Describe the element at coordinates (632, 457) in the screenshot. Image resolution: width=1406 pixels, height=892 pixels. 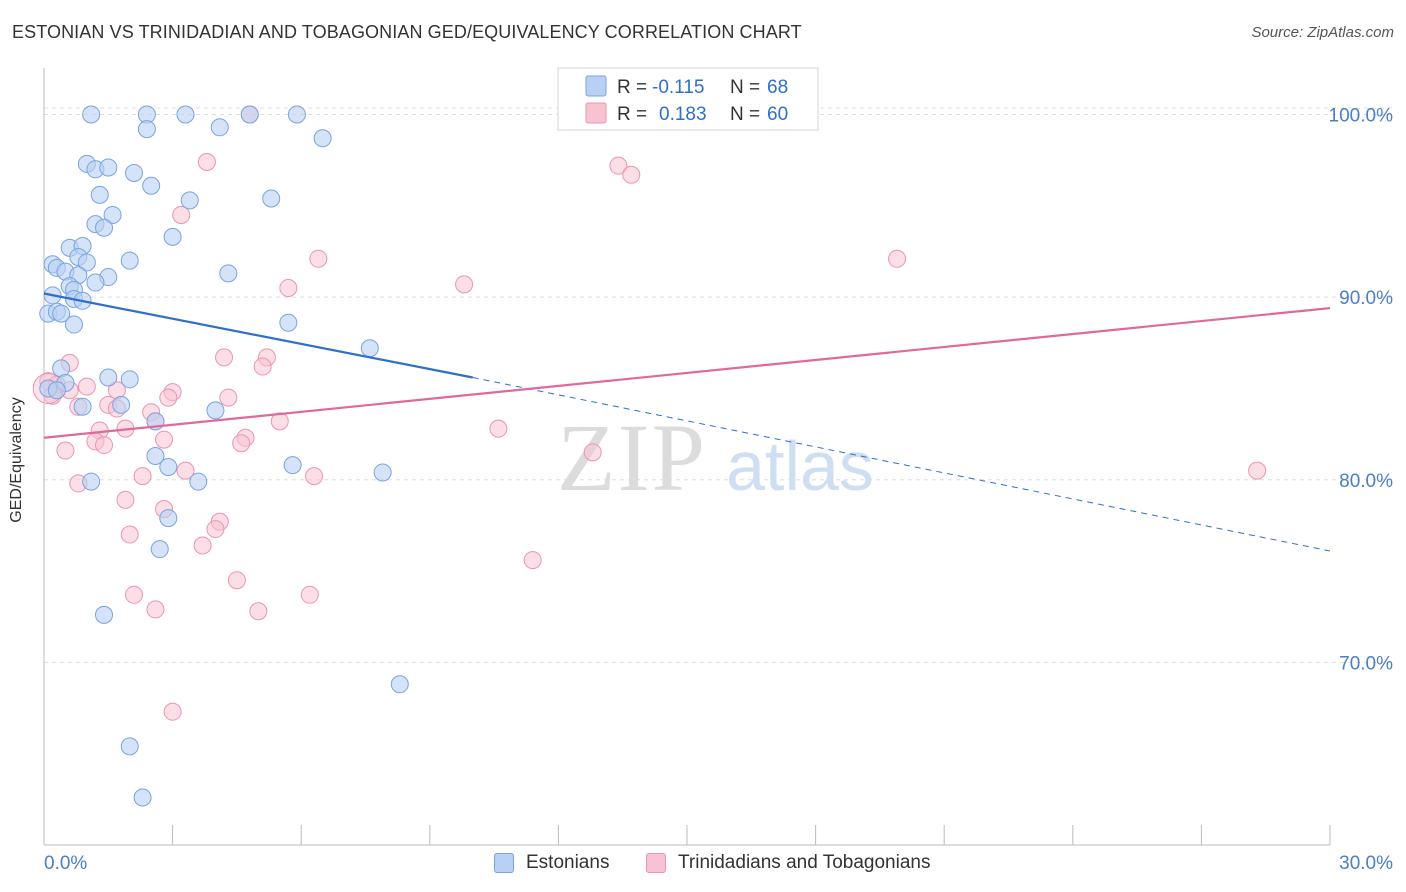
I see `watermark-zip: ZIP` at that location.